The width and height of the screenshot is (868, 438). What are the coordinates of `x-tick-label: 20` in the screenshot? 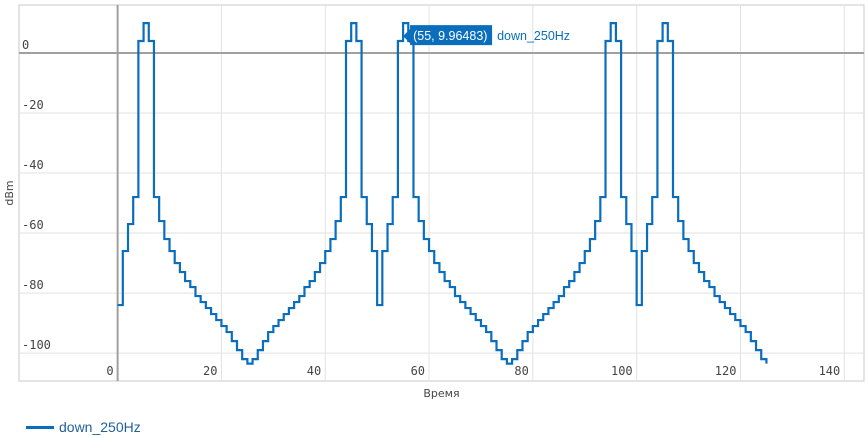 It's located at (210, 371).